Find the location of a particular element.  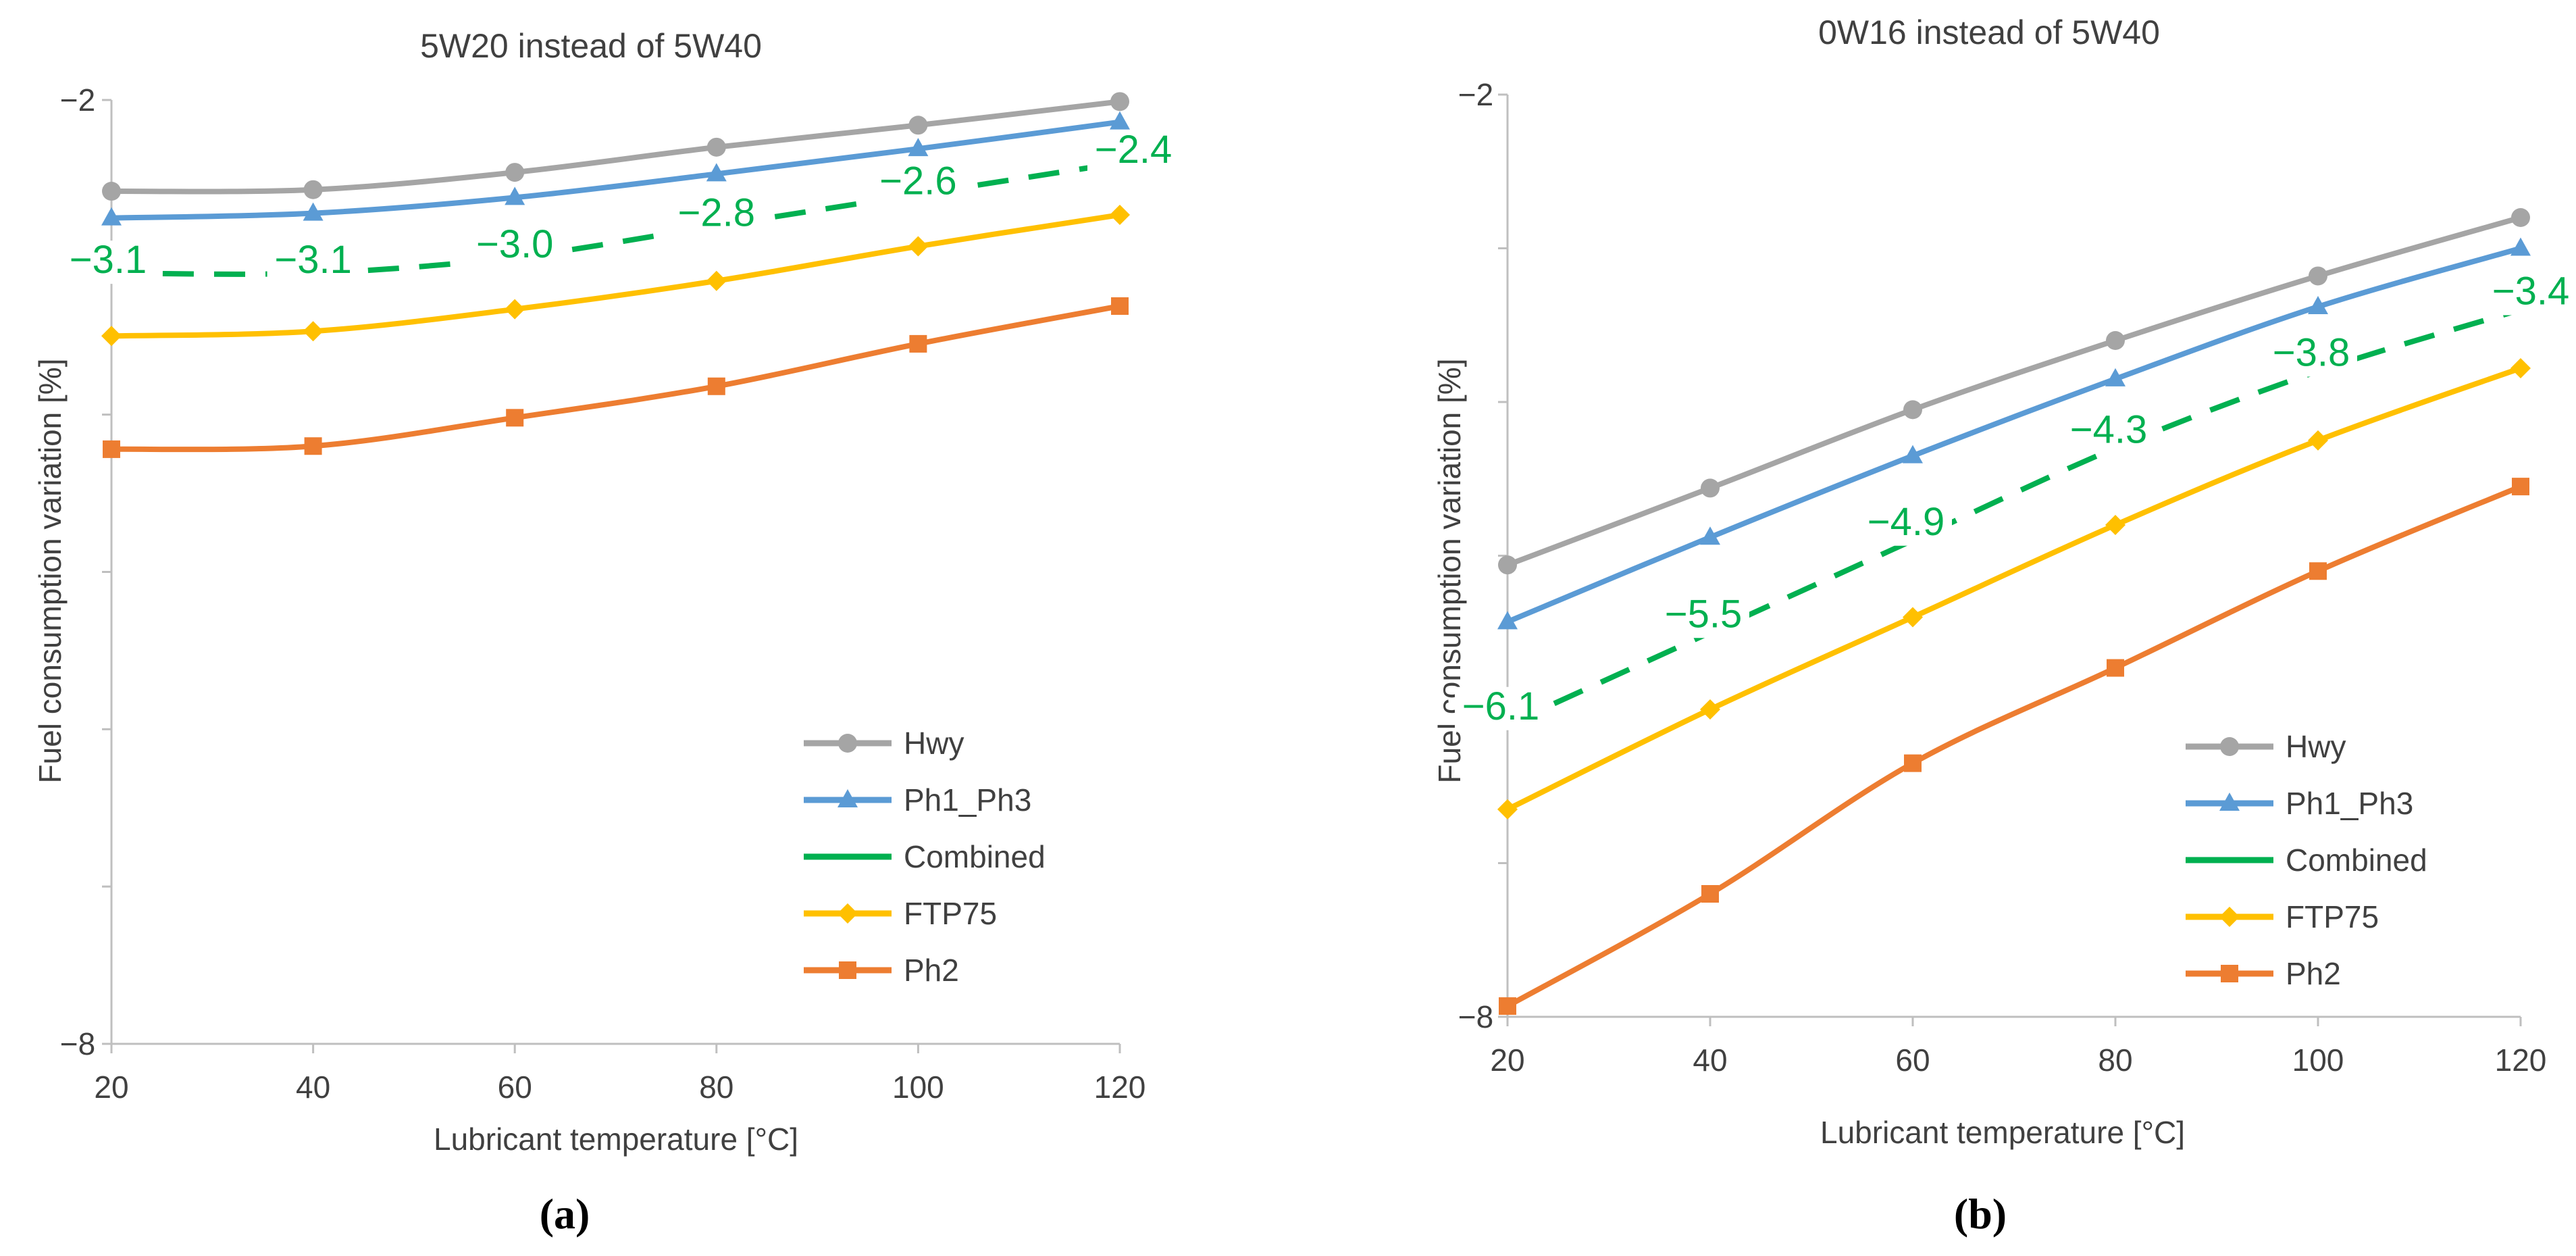

series-line-combined is located at coordinates (615, 218).